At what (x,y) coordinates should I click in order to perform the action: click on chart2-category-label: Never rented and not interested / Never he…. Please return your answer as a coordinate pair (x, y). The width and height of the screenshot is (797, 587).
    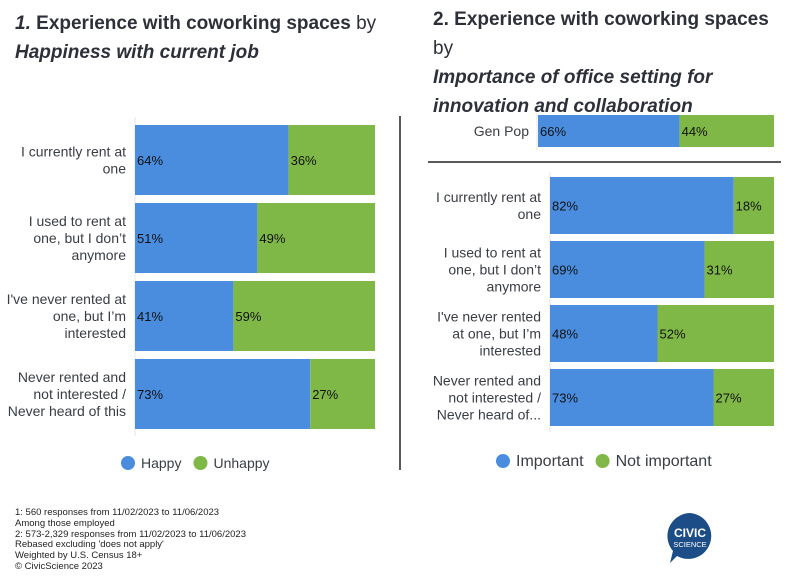
    Looking at the image, I should click on (487, 398).